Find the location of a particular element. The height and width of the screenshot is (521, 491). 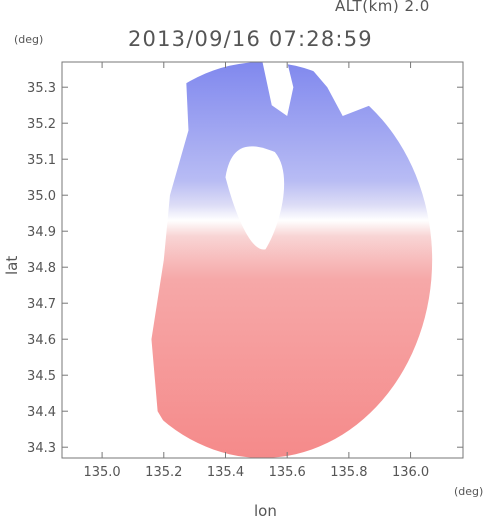

altitude-label: ALT(km) 2.0 is located at coordinates (382, 7).